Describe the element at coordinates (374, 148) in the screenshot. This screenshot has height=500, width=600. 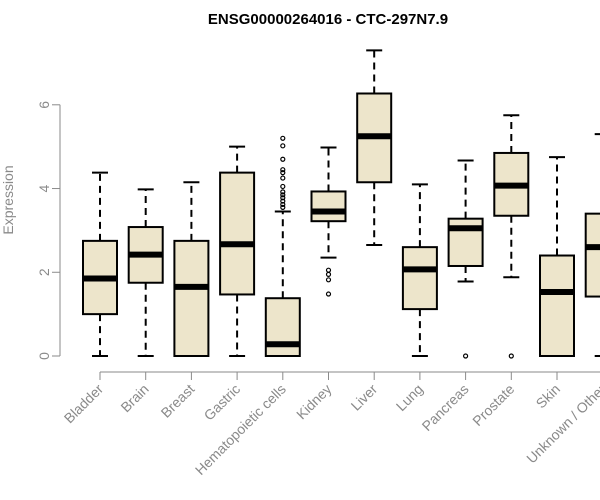
I see `box-liver` at that location.